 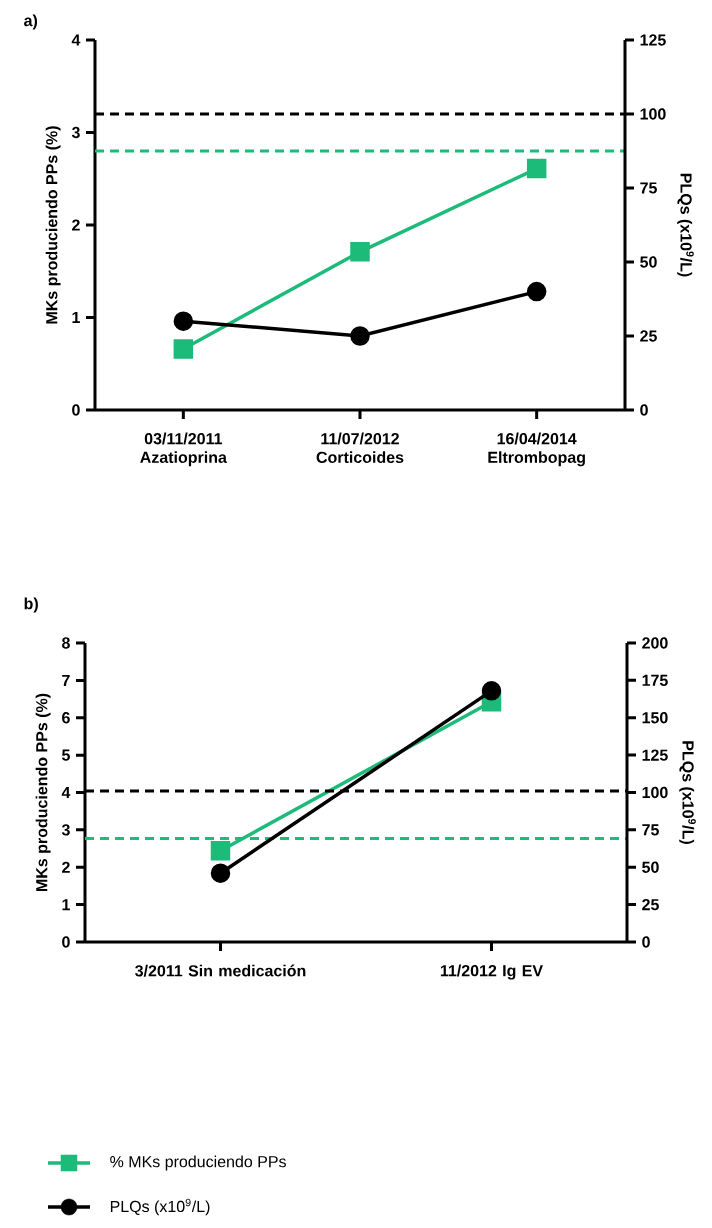 What do you see at coordinates (31, 22) in the screenshot?
I see `chart-title: a)` at bounding box center [31, 22].